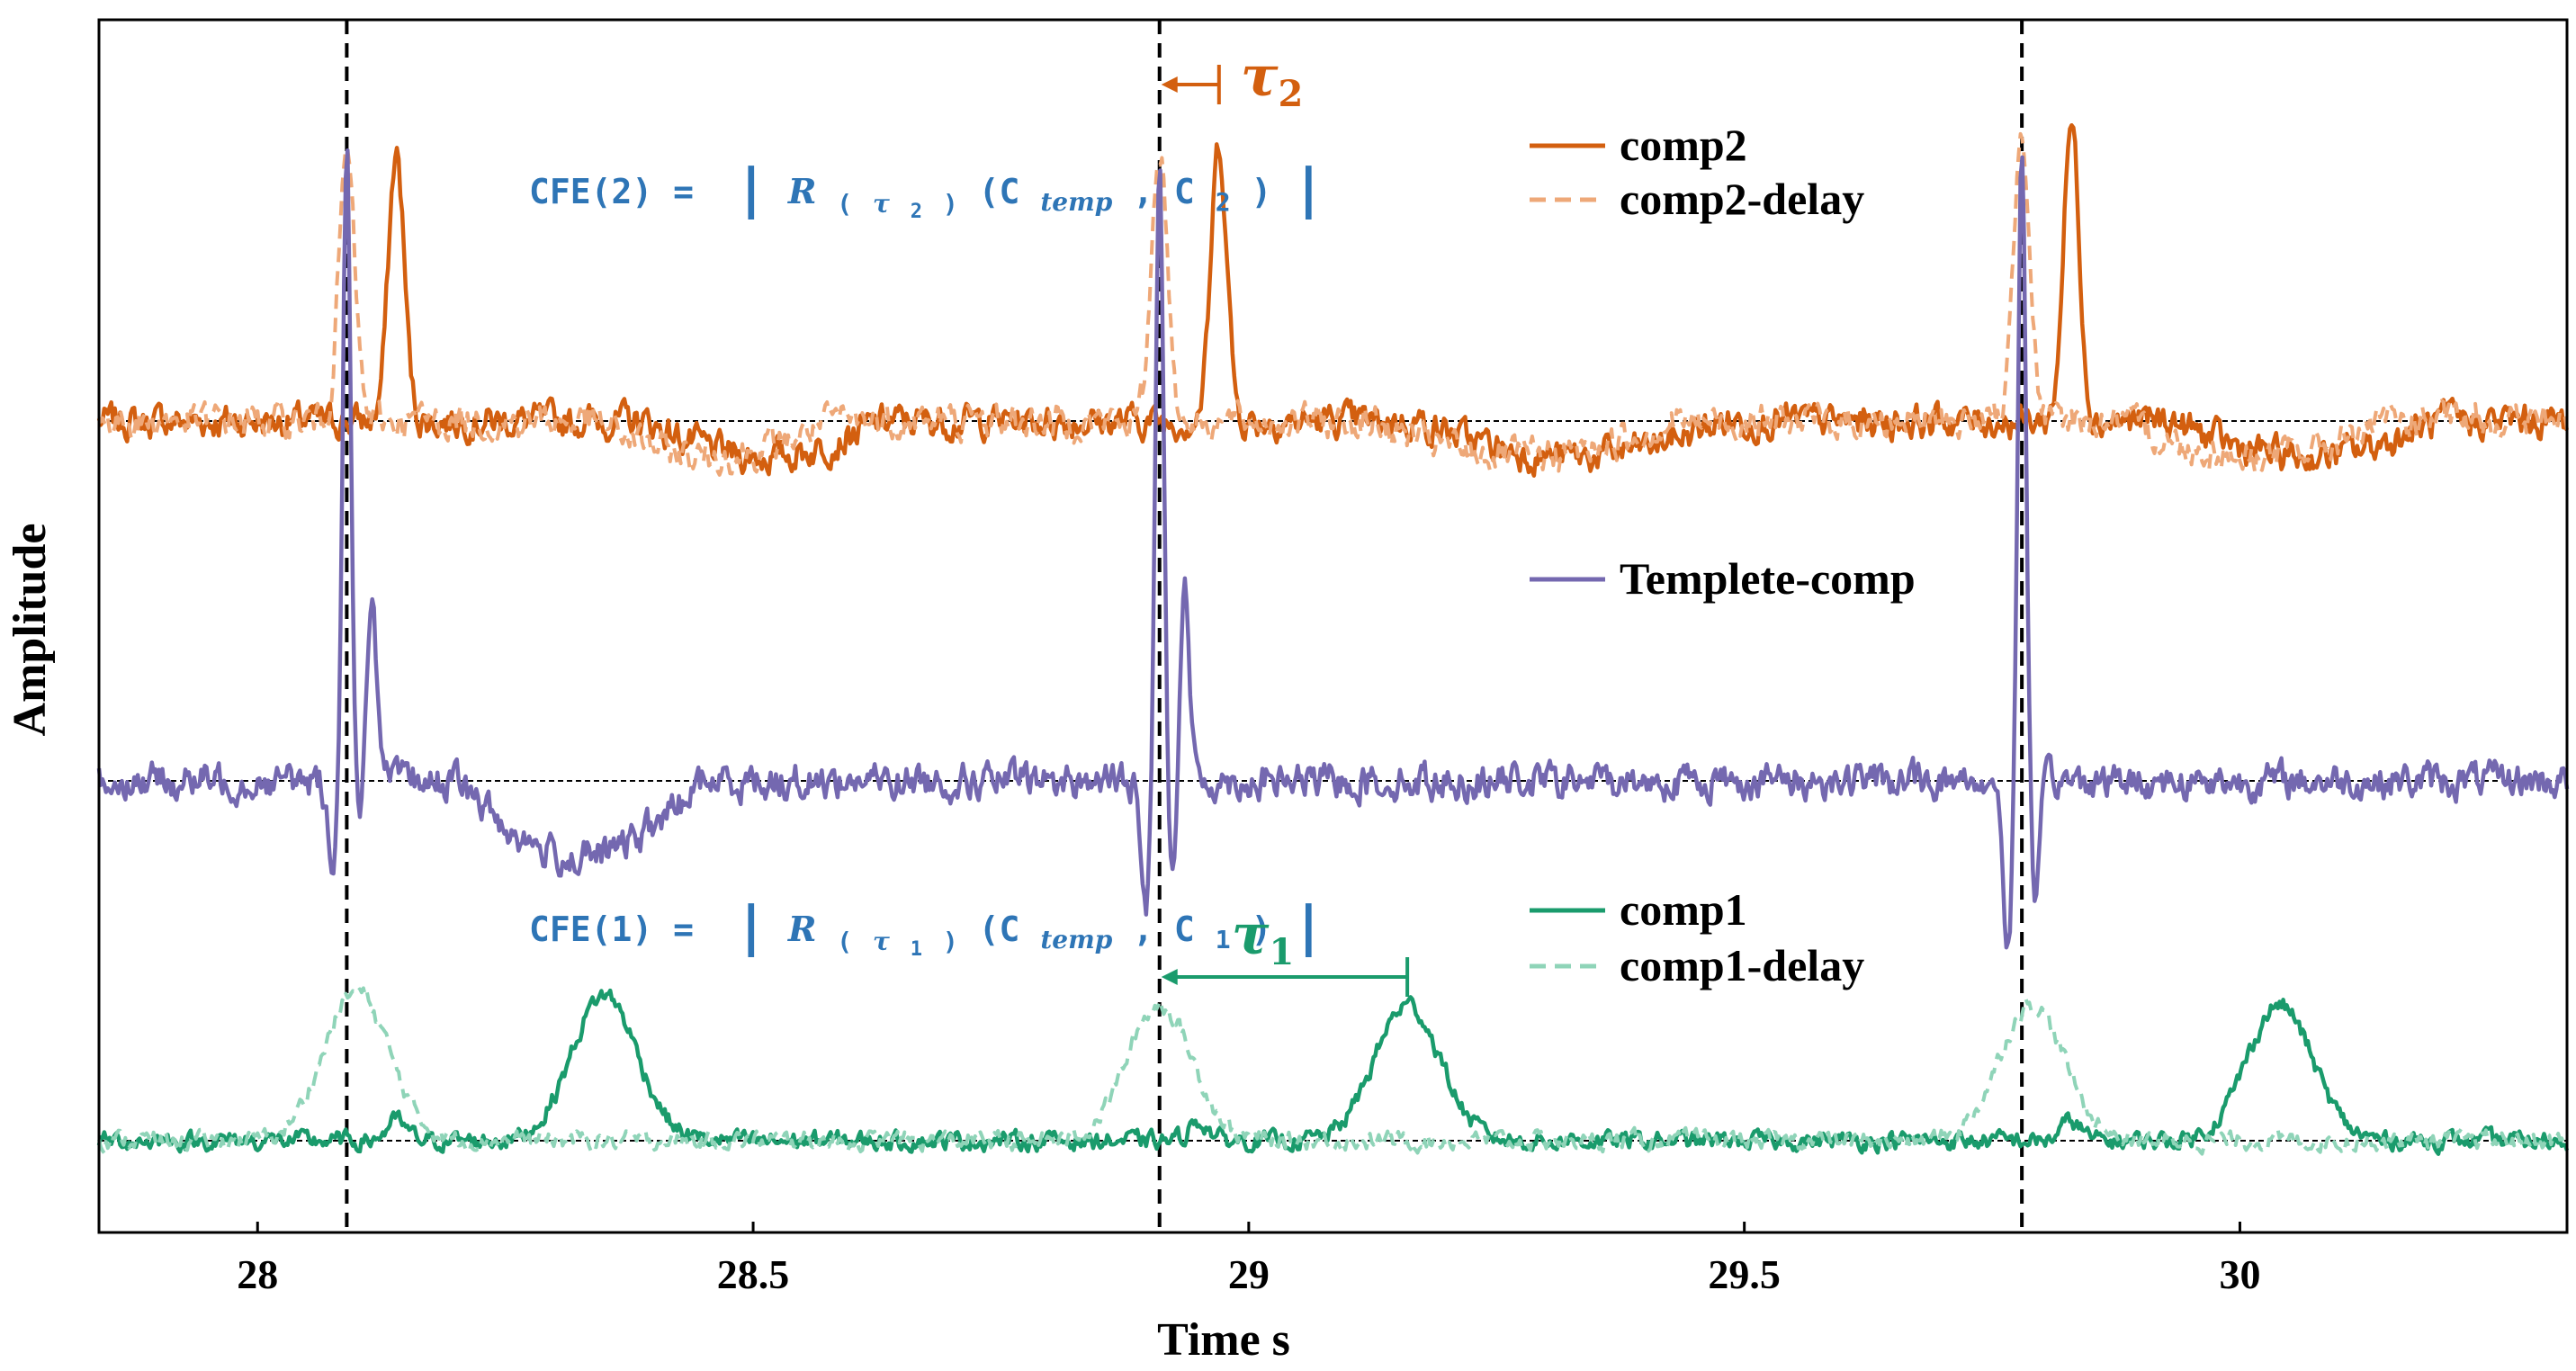 The height and width of the screenshot is (1371, 2576). Describe the element at coordinates (917, 212) in the screenshot. I see `cfe2-tau-sub: 2` at that location.